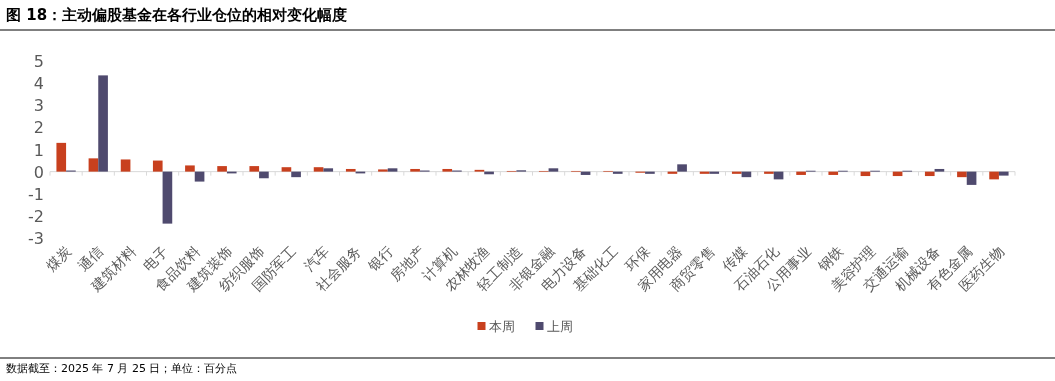  Describe the element at coordinates (501, 326) in the screenshot. I see `legend-label: 本周` at that location.